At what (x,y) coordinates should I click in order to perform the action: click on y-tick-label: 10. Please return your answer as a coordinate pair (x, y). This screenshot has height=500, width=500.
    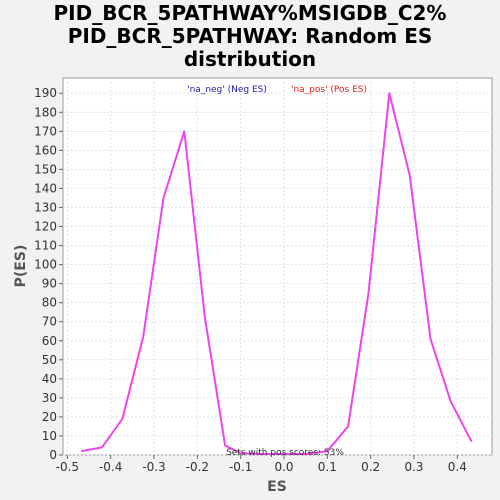
    Looking at the image, I should click on (49, 436).